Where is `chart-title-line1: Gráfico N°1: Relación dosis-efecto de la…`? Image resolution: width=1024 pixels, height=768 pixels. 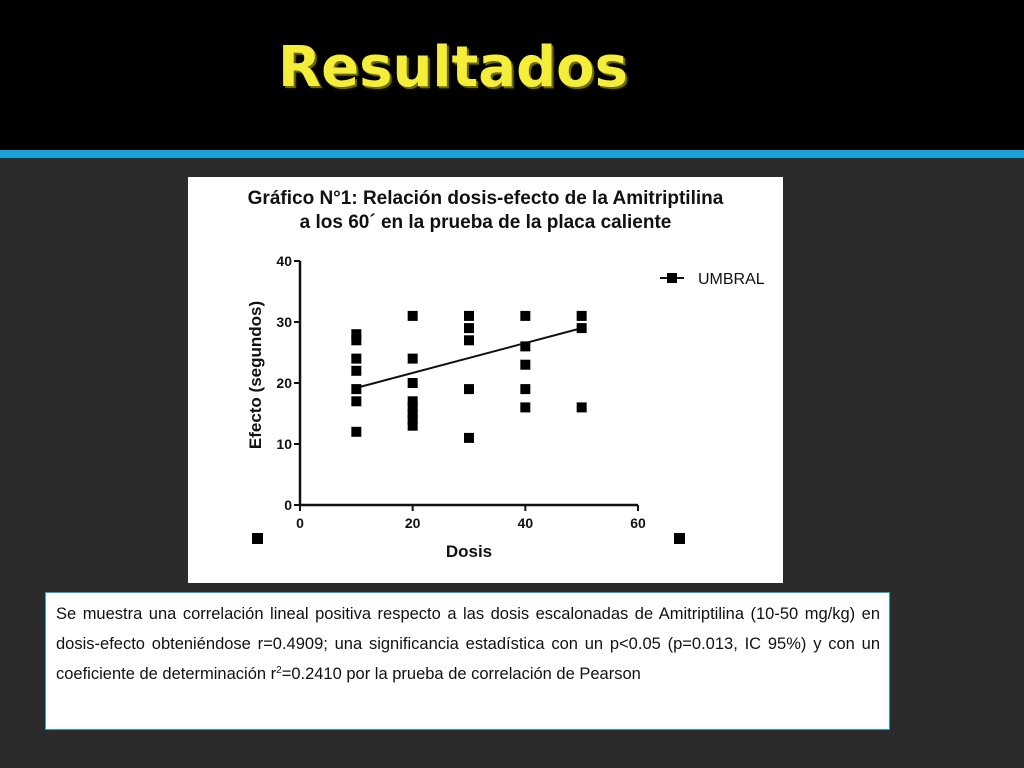
chart-title-line1: Gráfico N°1: Relación dosis-efecto de la… is located at coordinates (485, 198).